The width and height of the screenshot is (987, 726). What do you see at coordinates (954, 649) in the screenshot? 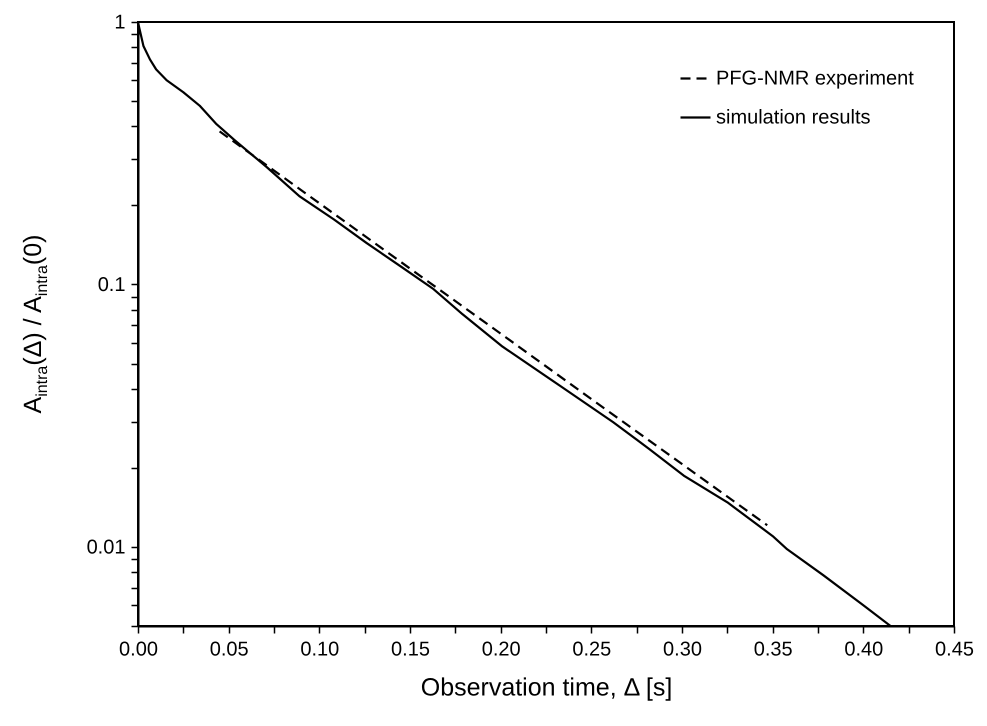
I see `x-tick-label: 0.45` at bounding box center [954, 649].